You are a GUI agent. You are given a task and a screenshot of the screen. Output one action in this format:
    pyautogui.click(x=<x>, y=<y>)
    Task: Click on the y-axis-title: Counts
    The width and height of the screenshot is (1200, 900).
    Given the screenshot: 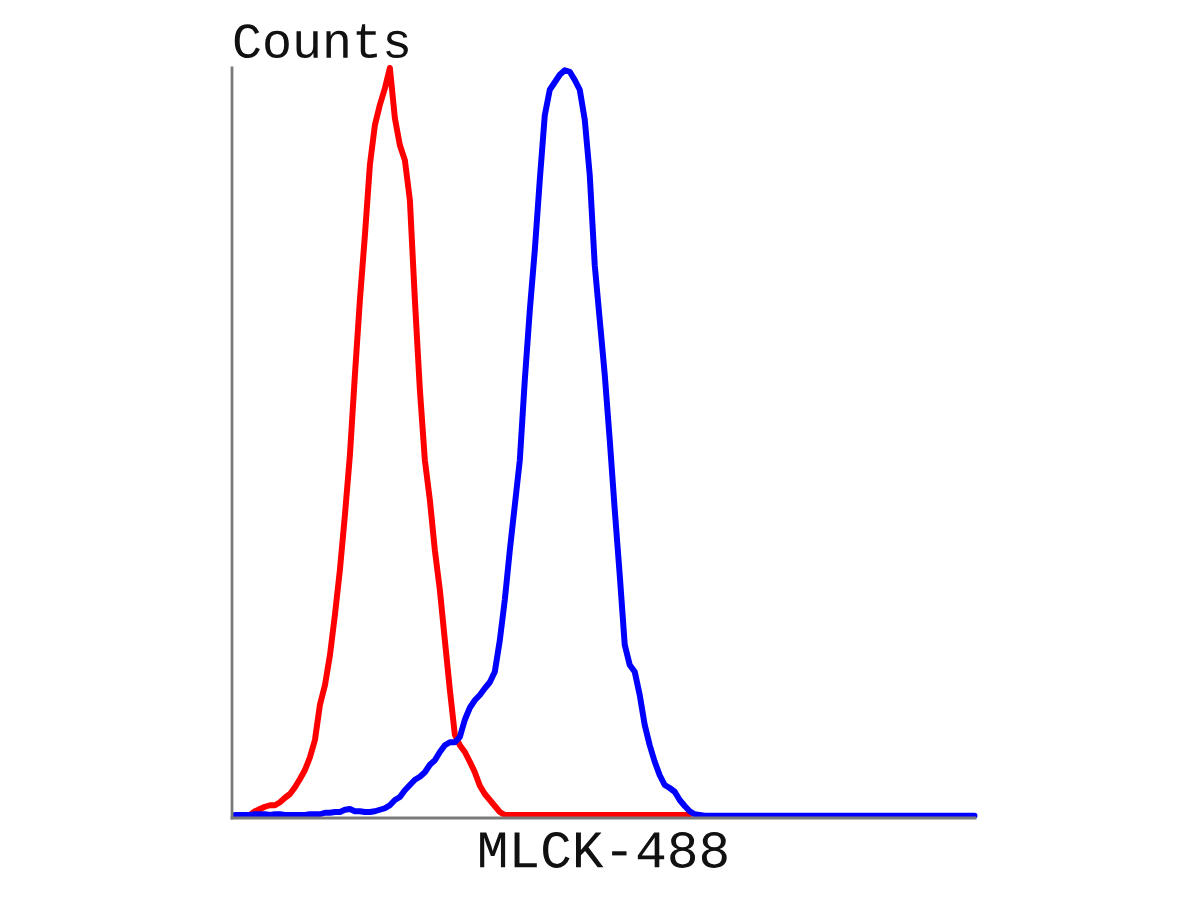 What is the action you would take?
    pyautogui.click(x=321, y=41)
    